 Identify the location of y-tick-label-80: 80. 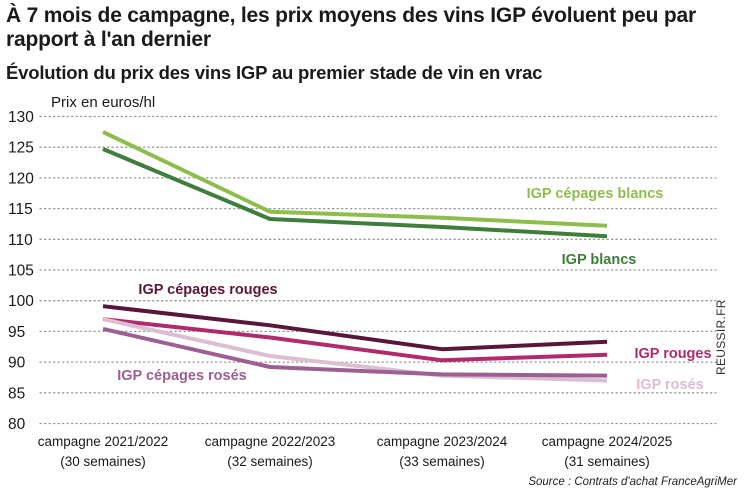
(17, 424).